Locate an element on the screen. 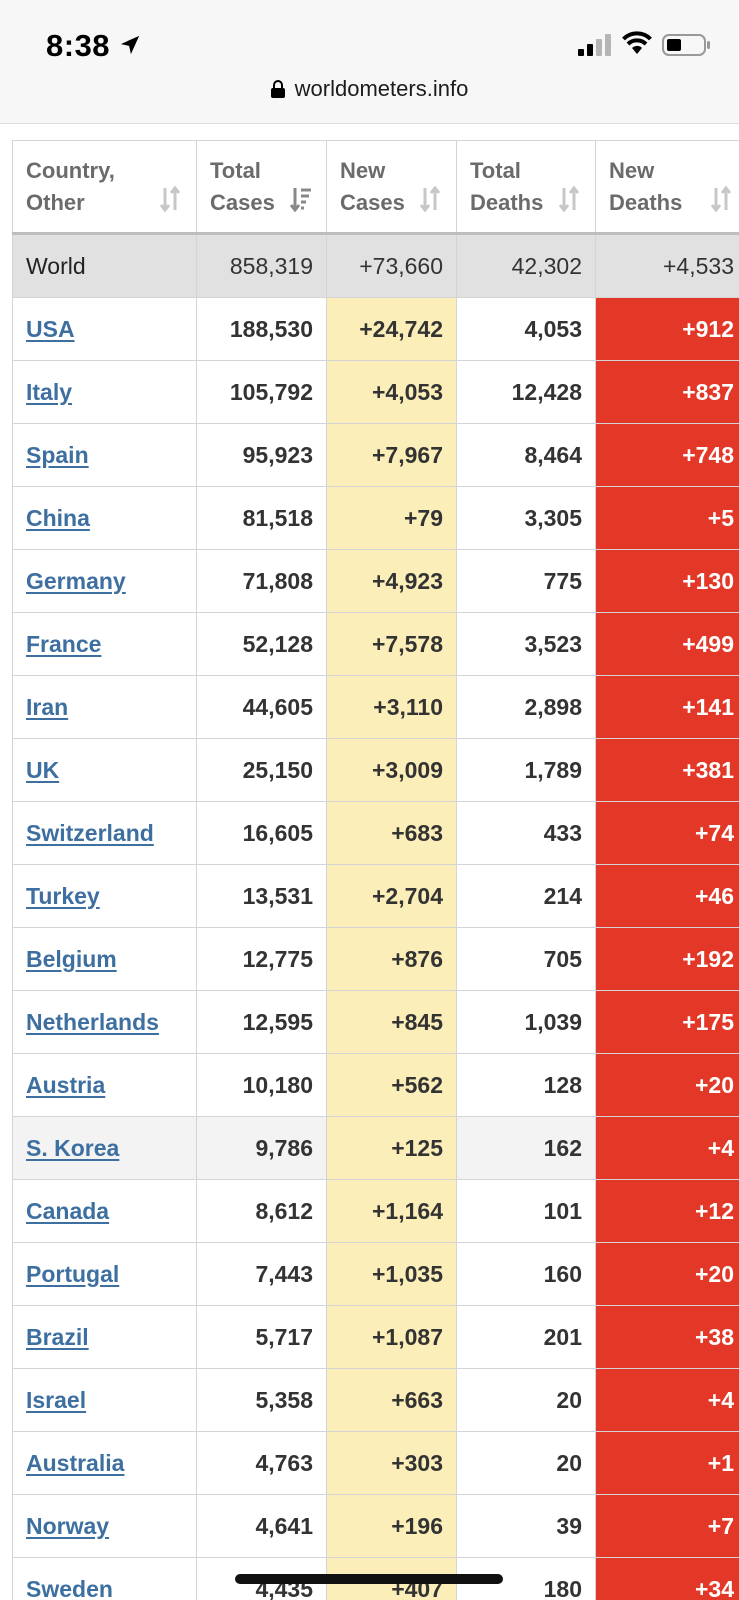 Image resolution: width=739 pixels, height=1600 pixels. new-cases-cell: +4,053 is located at coordinates (391, 392).